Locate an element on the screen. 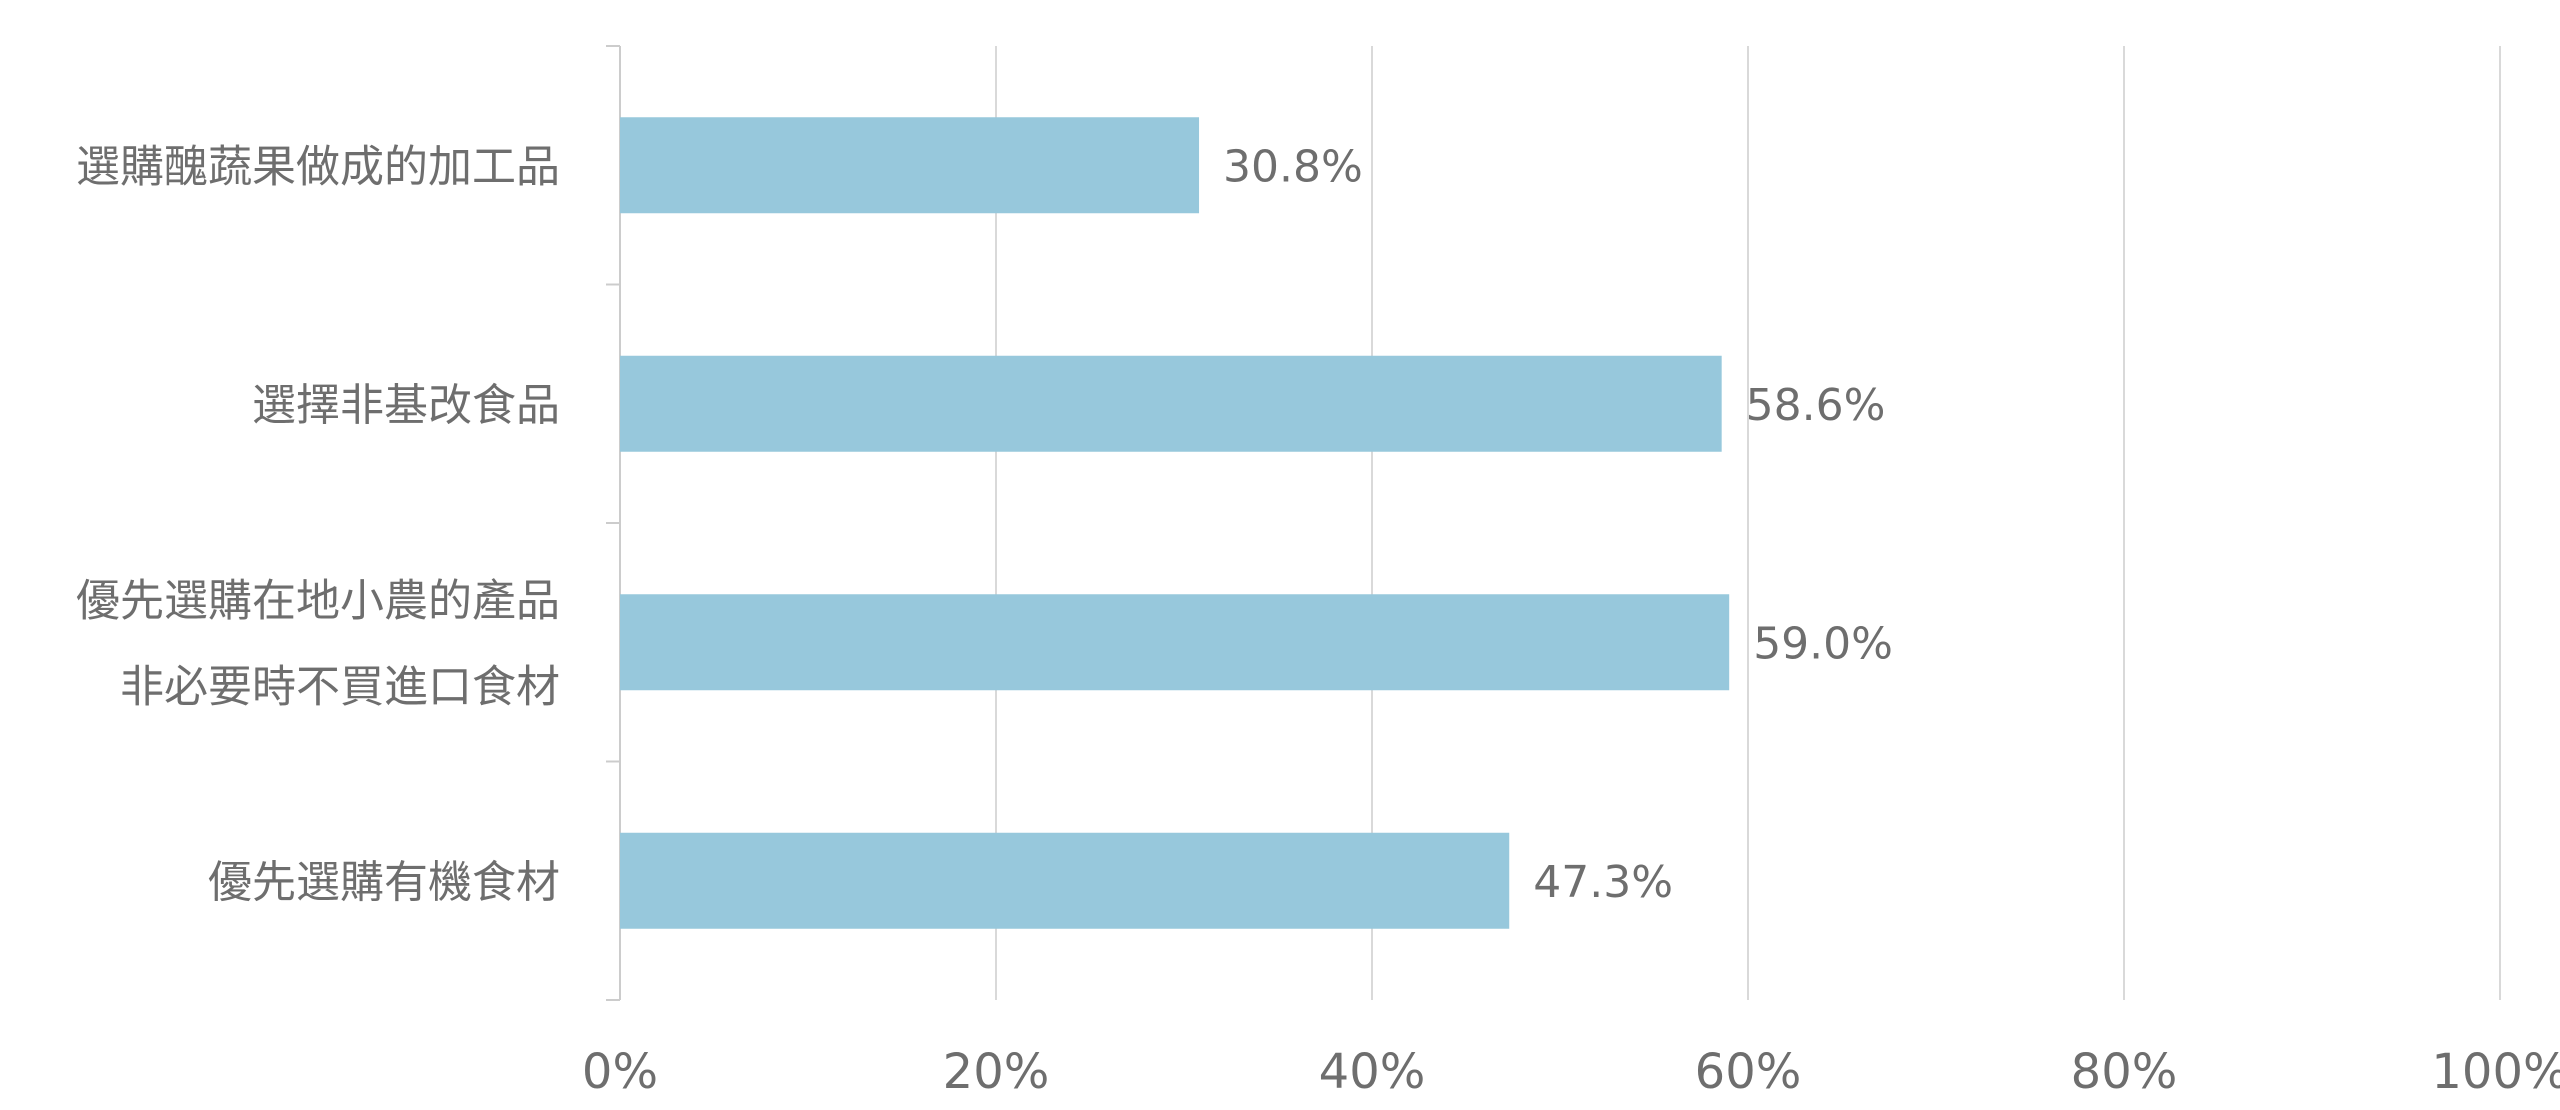  x-tick-label-0: 0% is located at coordinates (620, 1072).